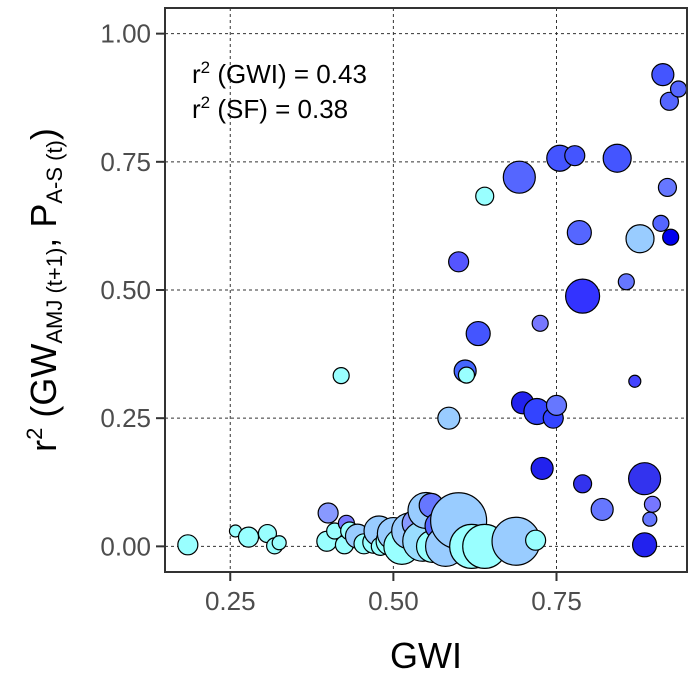 The height and width of the screenshot is (673, 690). Describe the element at coordinates (426, 654) in the screenshot. I see `x-axis-title: GWI` at that location.